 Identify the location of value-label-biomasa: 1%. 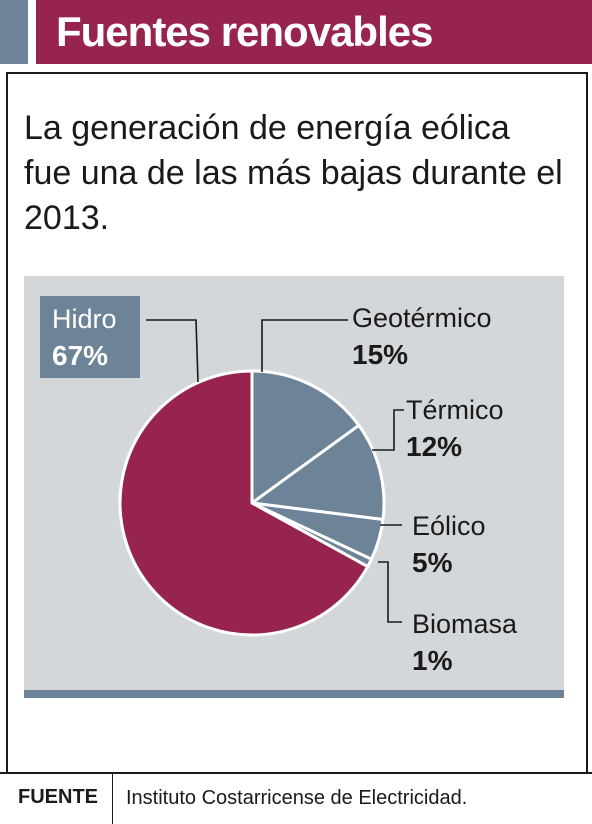
(432, 660).